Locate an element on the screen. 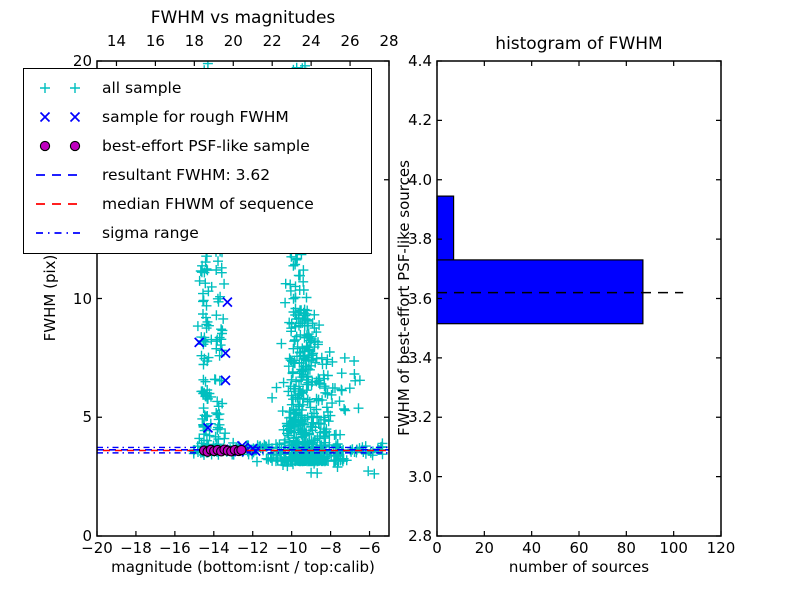 The image size is (800, 600). legend-item-label: best-effort PSF-like sample is located at coordinates (206, 145).